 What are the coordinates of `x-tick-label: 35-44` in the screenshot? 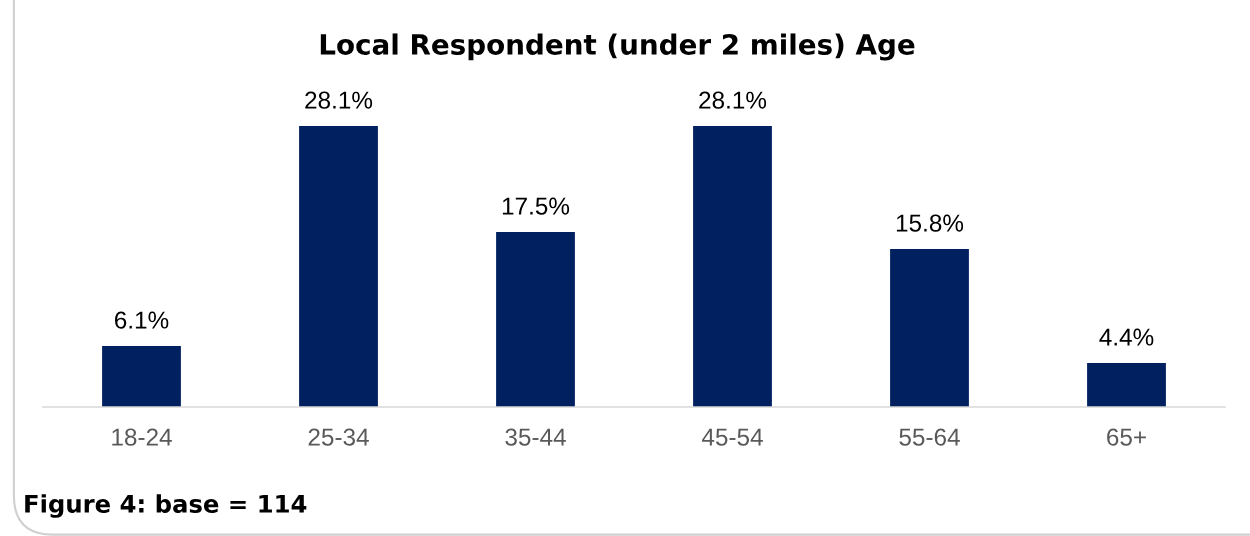 It's located at (535, 437).